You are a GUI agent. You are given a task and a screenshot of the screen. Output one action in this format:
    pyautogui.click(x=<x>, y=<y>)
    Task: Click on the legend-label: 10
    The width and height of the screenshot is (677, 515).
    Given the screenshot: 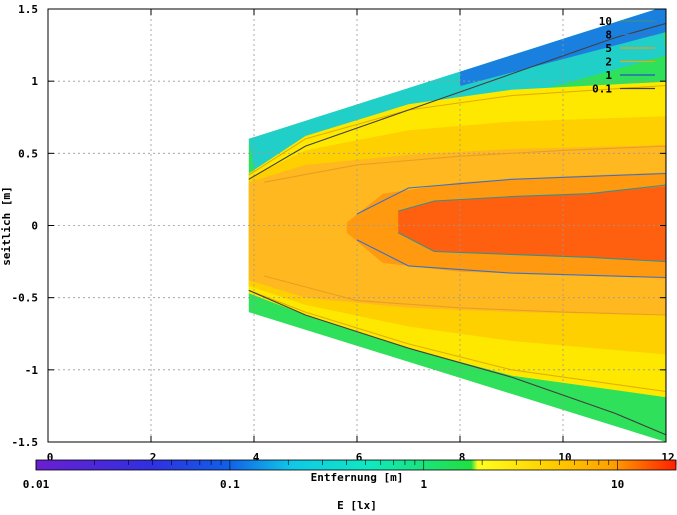 What is the action you would take?
    pyautogui.click(x=605, y=21)
    